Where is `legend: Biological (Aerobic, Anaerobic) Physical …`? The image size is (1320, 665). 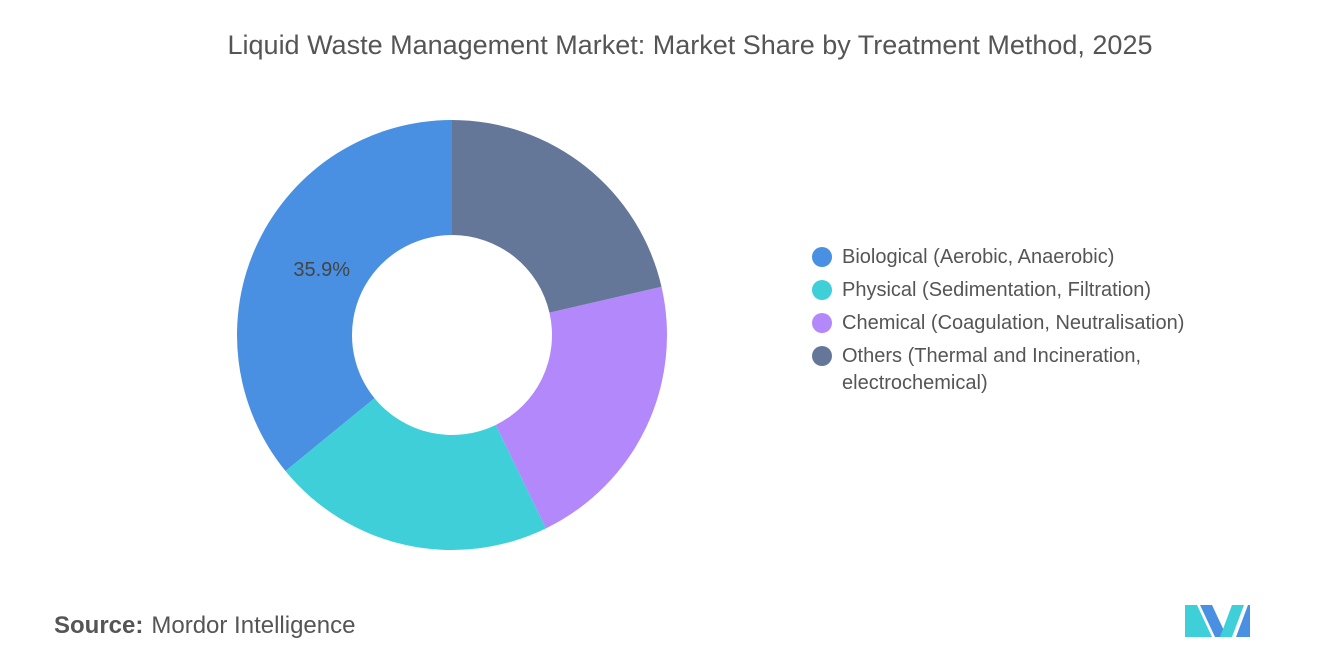
legend: Biological (Aerobic, Anaerobic) Physical … is located at coordinates (1022, 323).